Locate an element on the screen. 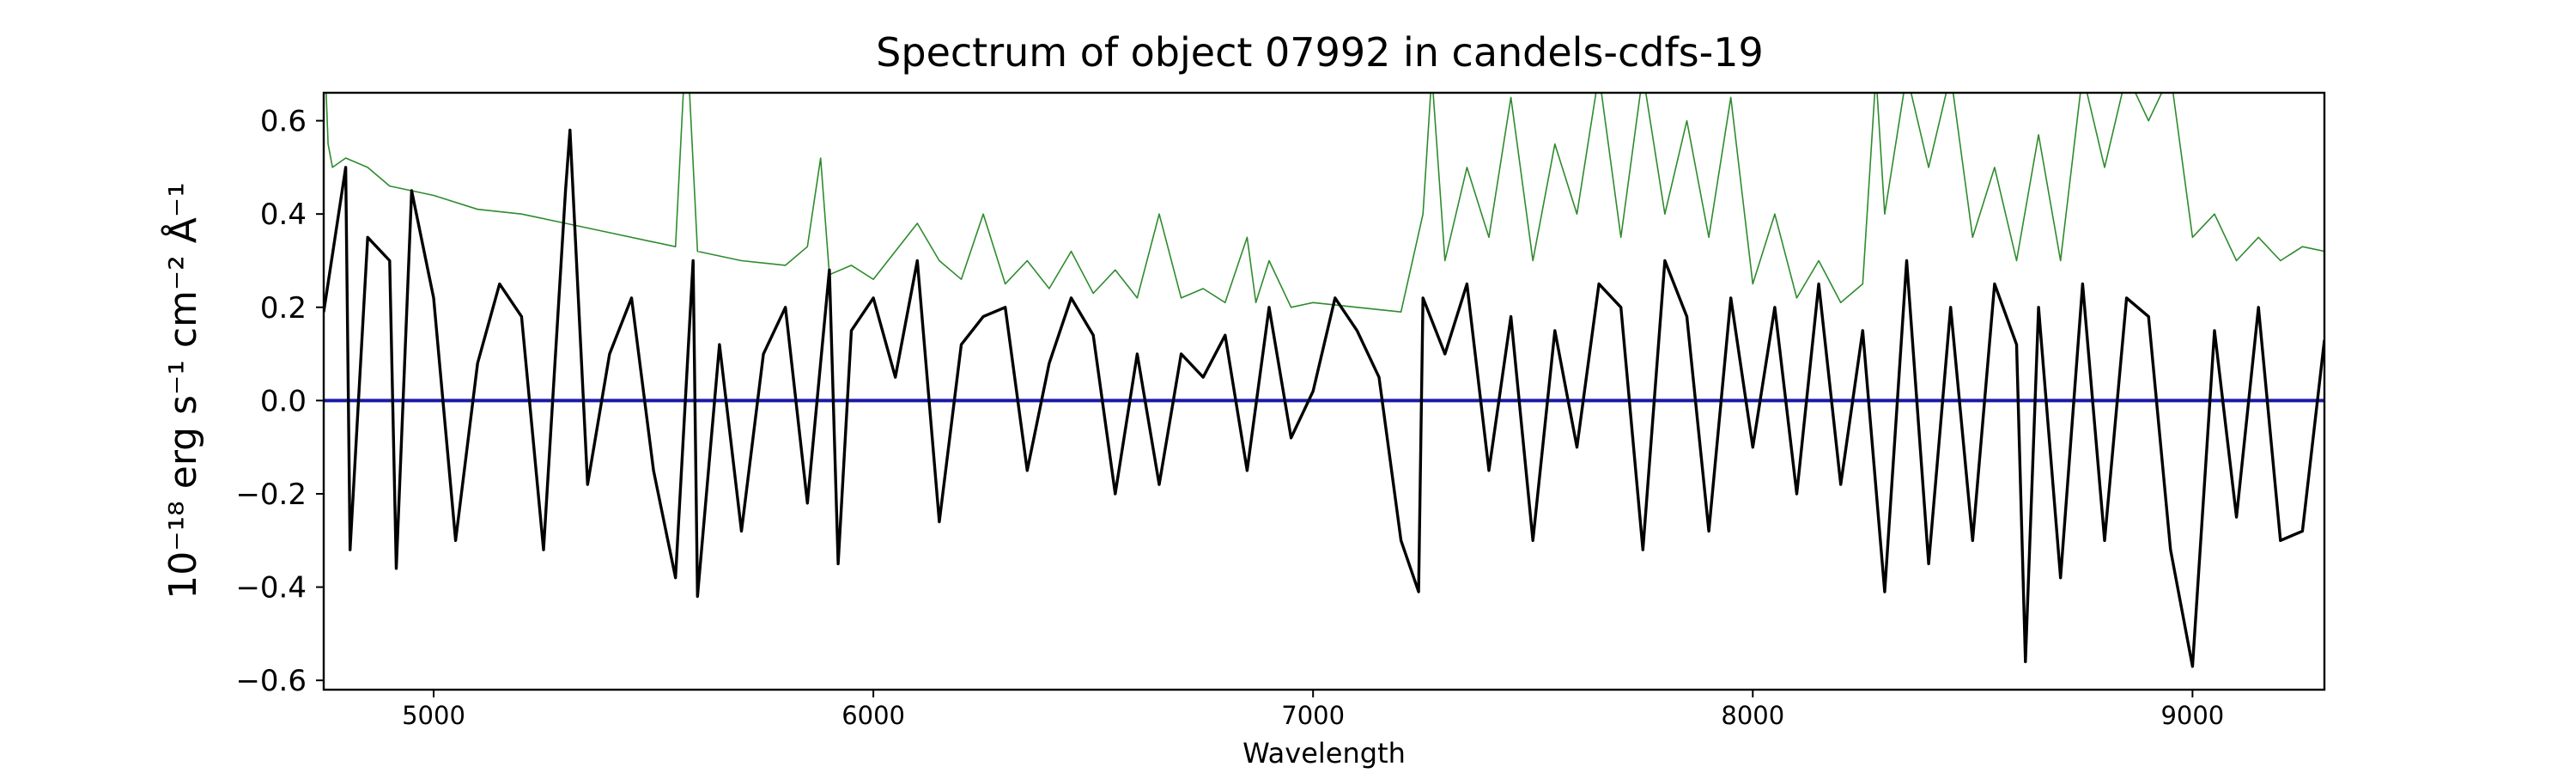 Image resolution: width=2576 pixels, height=773 pixels. y-tick-label: −0.2 is located at coordinates (271, 495).